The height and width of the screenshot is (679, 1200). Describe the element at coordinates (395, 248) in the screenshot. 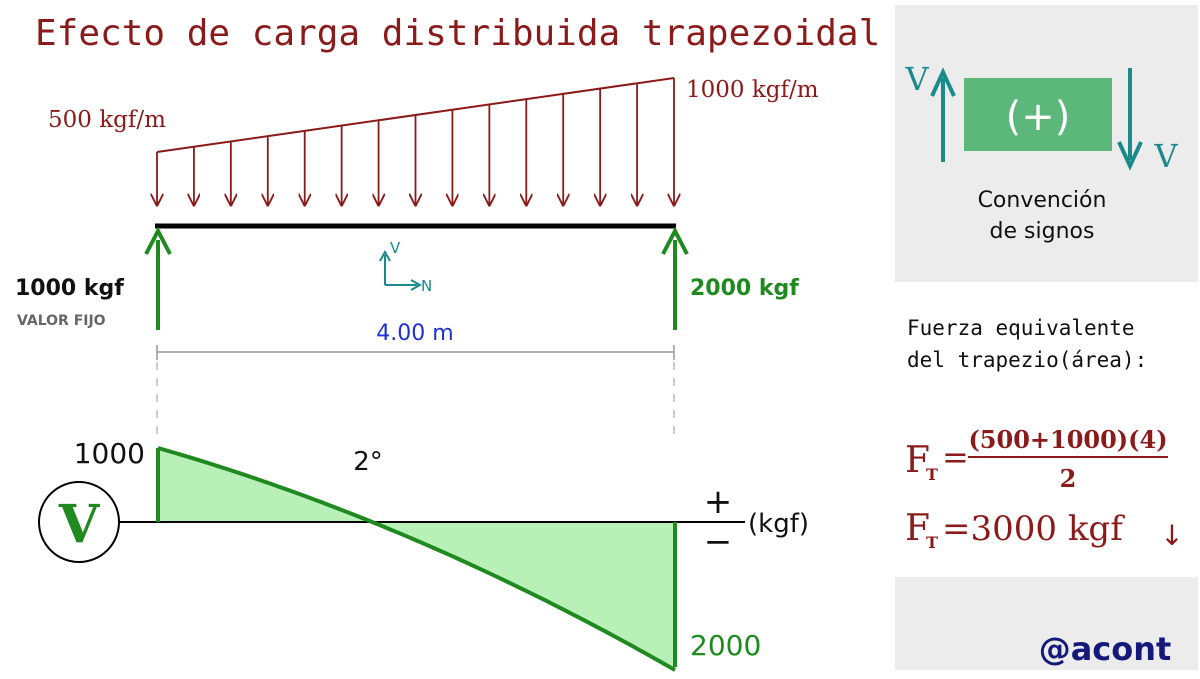

I see `axis-v-label: V` at that location.